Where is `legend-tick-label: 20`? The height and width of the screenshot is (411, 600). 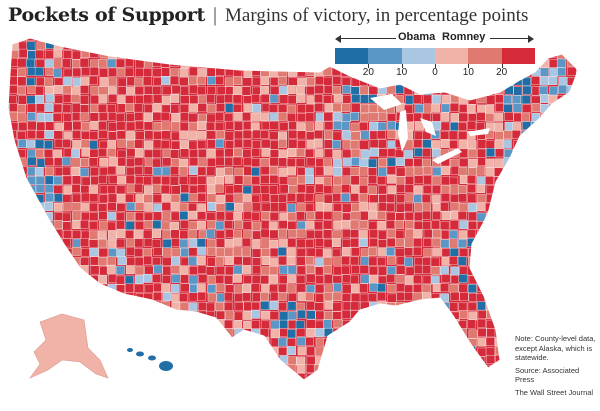
legend-tick-label: 20 is located at coordinates (368, 72).